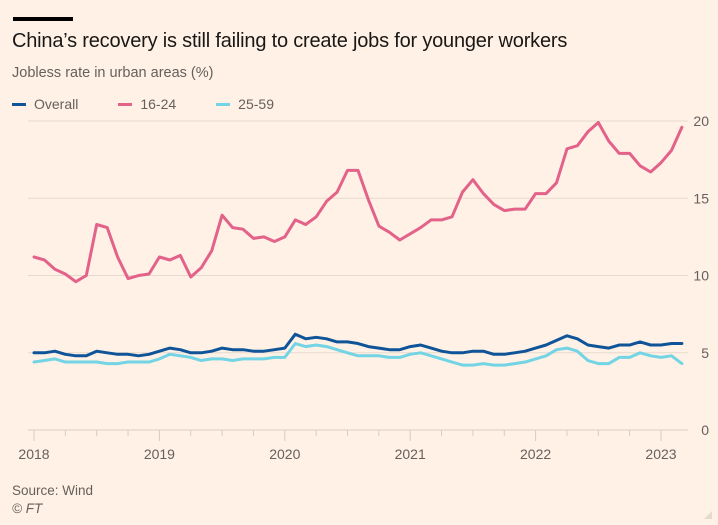  What do you see at coordinates (158, 104) in the screenshot?
I see `legend-label-16-24: 16-24` at bounding box center [158, 104].